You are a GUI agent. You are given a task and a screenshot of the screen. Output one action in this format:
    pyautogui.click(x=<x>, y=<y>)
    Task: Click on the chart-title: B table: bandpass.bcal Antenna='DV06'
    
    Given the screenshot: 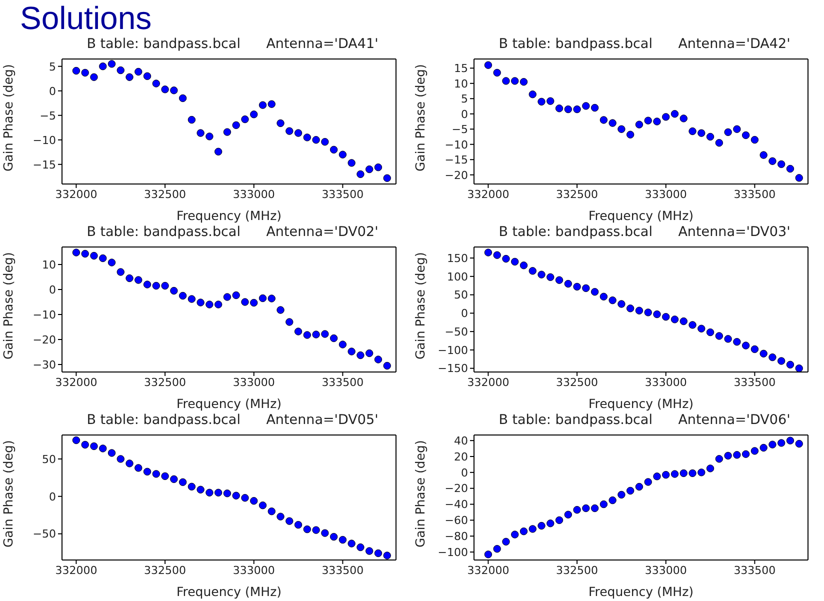 What is the action you would take?
    pyautogui.click(x=645, y=420)
    